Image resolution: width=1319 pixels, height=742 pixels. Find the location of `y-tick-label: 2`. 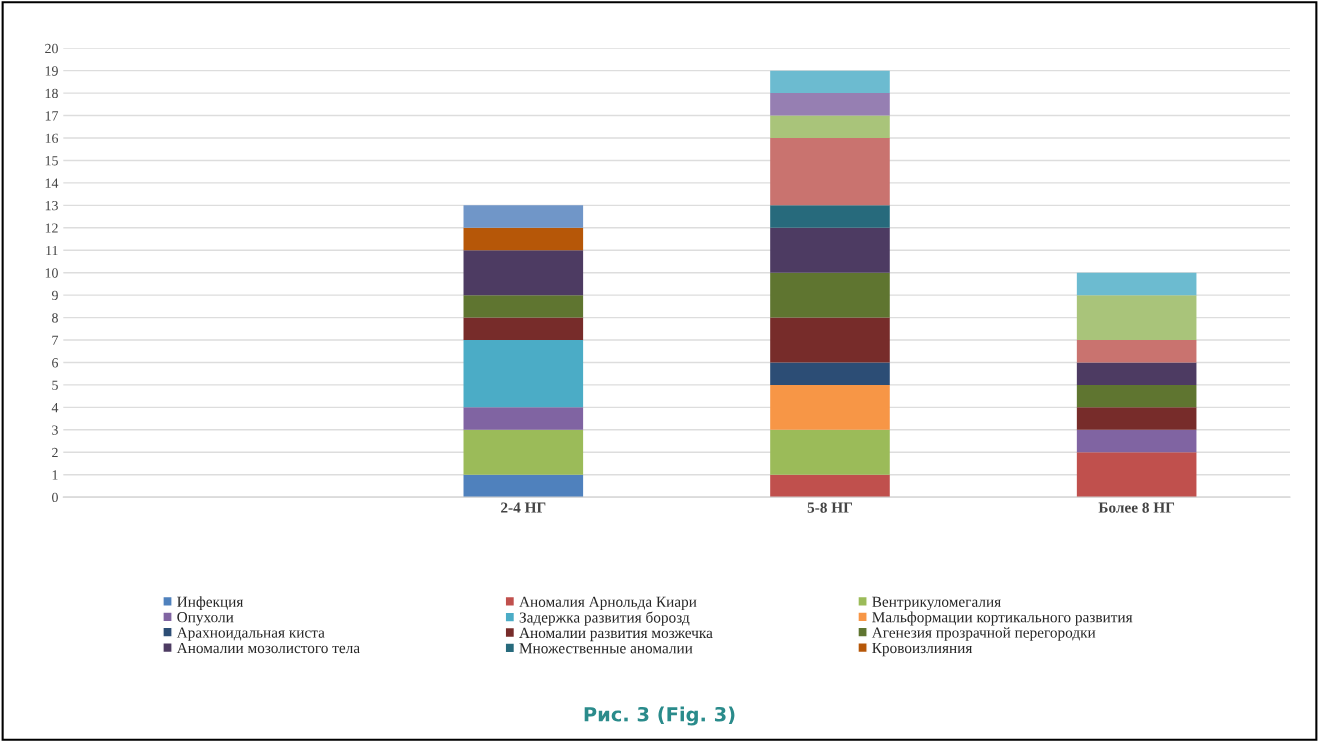

y-tick-label: 2 is located at coordinates (55, 452).